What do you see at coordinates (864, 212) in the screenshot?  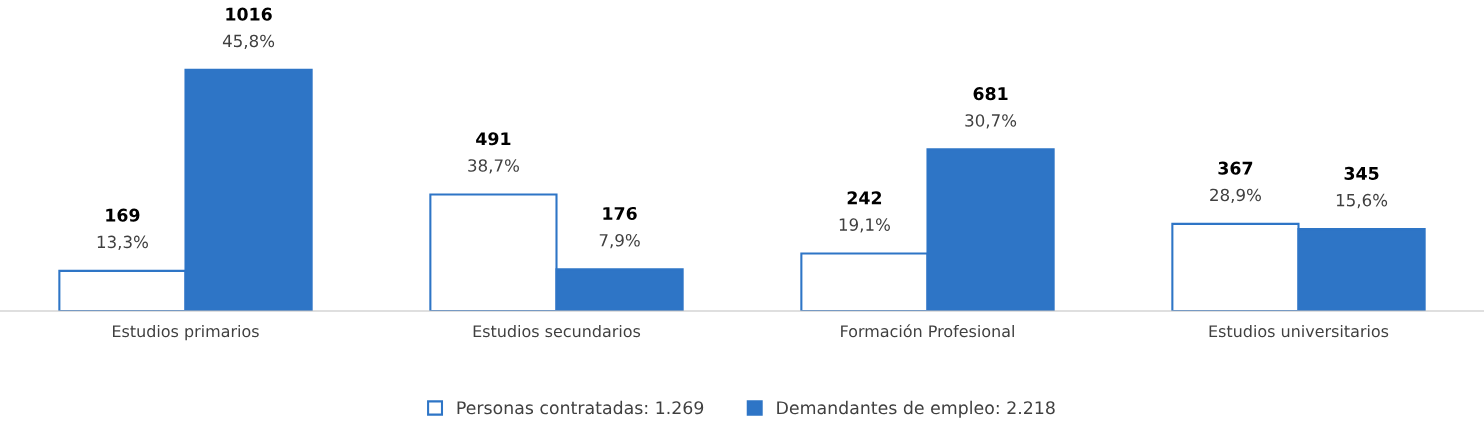 I see `data-label: 242 19,1%` at bounding box center [864, 212].